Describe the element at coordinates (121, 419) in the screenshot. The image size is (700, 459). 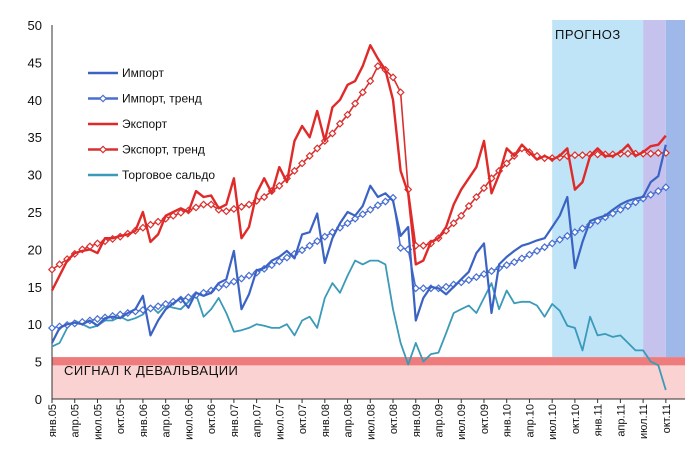
I see `x-tick-label: окт.05` at that location.